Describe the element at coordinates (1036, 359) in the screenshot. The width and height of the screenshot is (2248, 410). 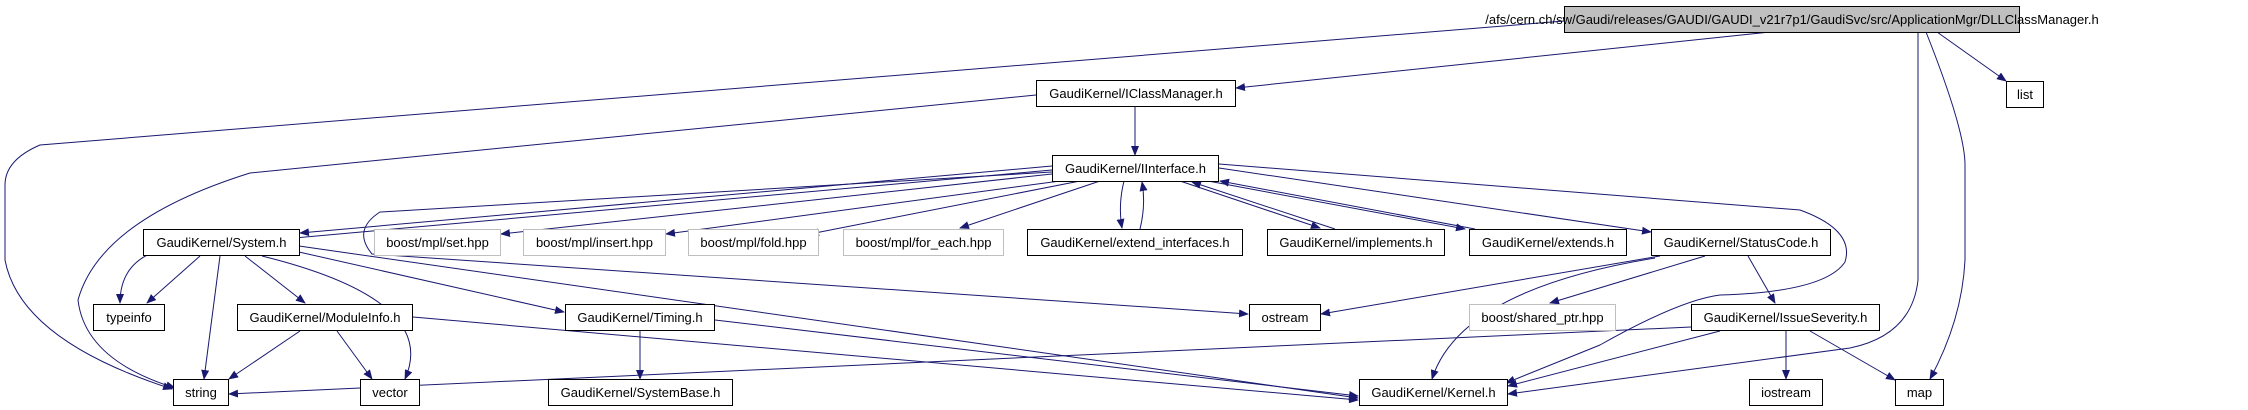
I see `edge-timing-to-kernel` at that location.